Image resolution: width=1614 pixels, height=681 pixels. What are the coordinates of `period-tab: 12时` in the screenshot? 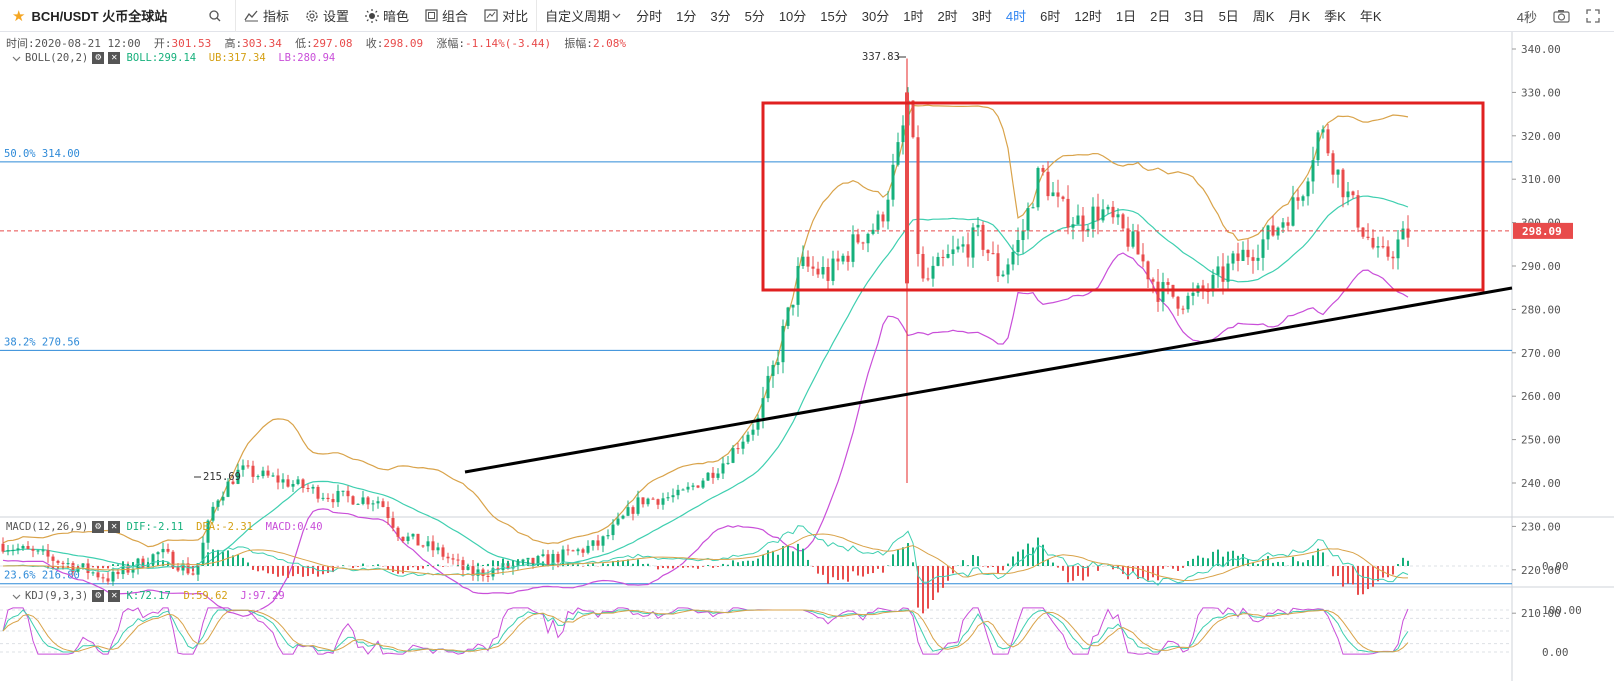 It's located at (1088, 16).